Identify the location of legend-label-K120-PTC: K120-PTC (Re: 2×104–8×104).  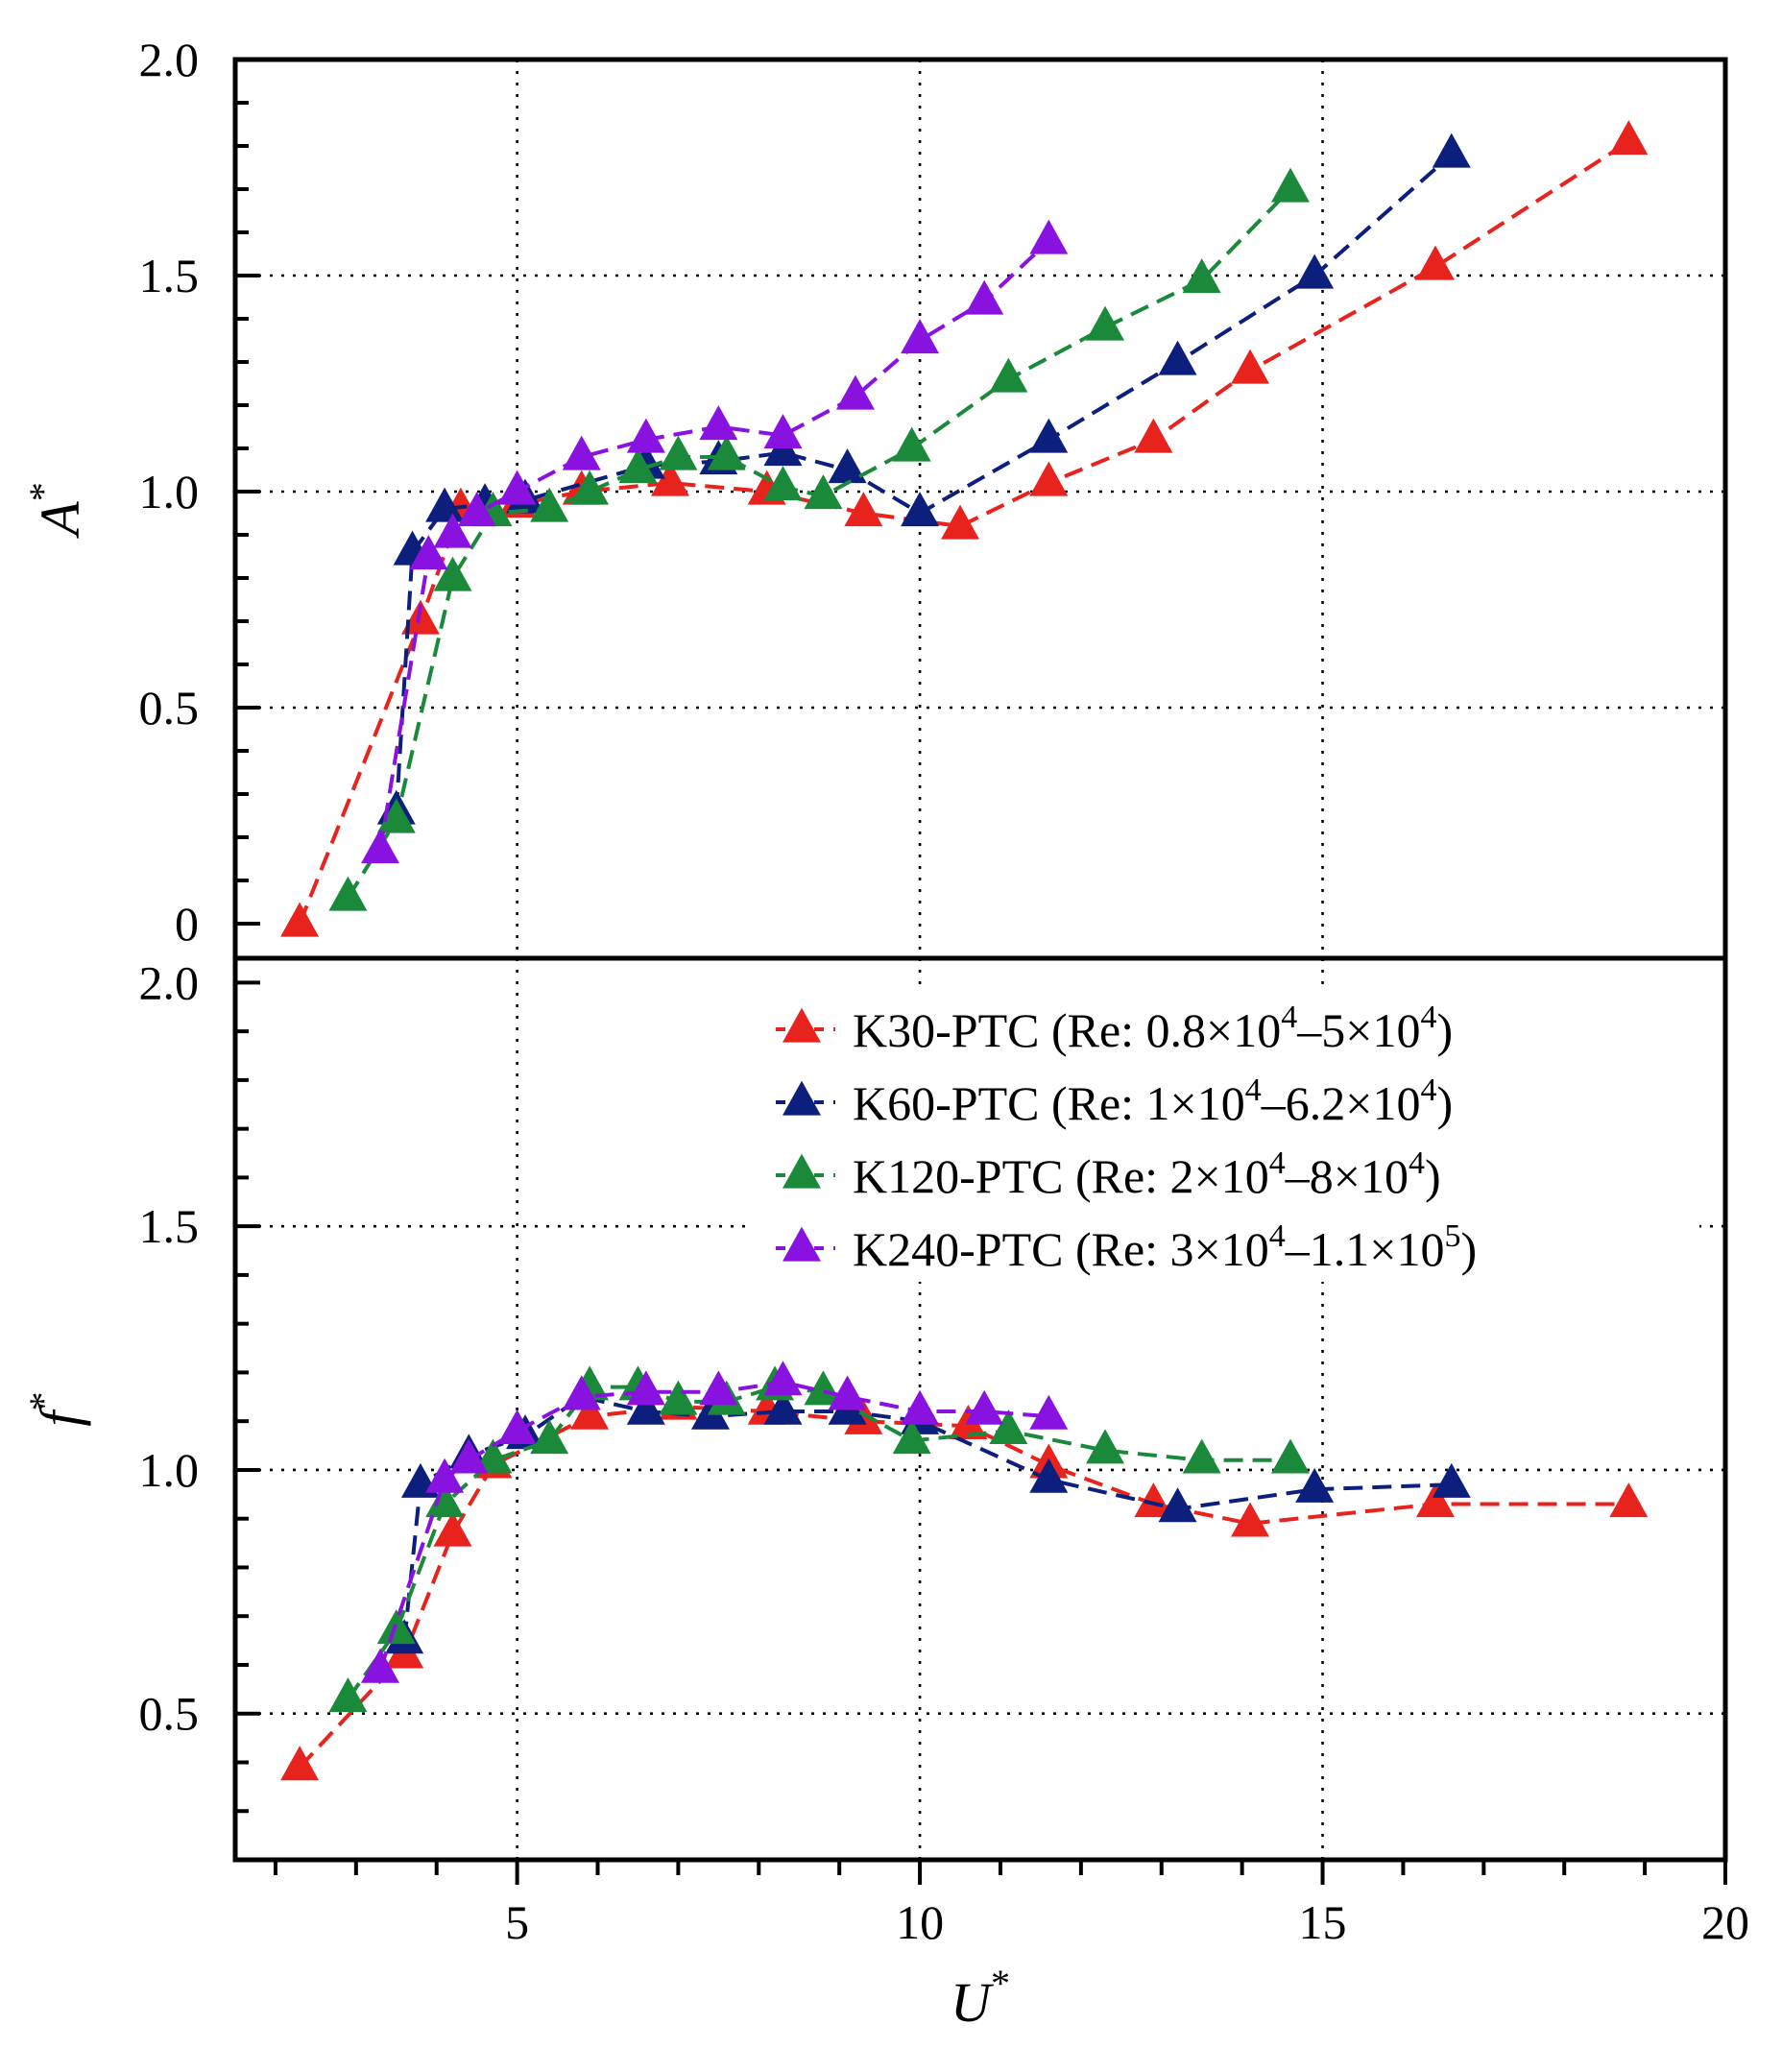
(1147, 1174).